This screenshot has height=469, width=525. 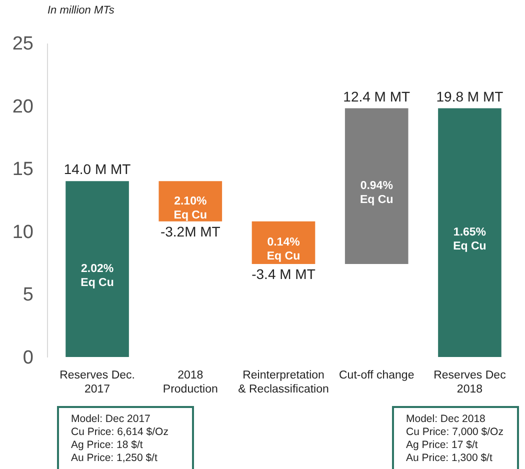 What do you see at coordinates (377, 96) in the screenshot?
I see `data-label: 12.4 M MT` at bounding box center [377, 96].